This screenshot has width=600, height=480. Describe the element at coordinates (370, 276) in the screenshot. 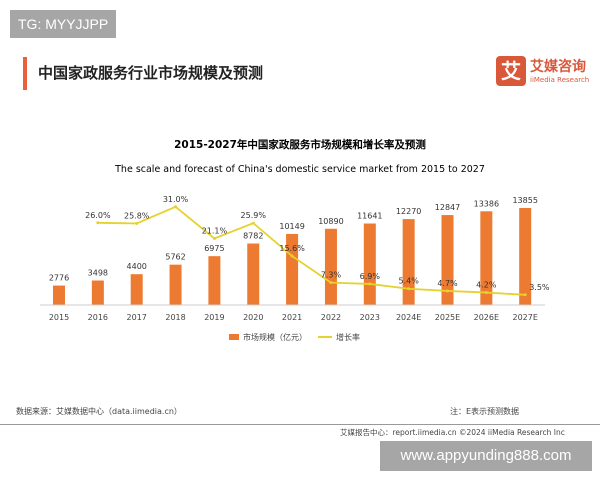

I see `line-label: 6.9%` at that location.